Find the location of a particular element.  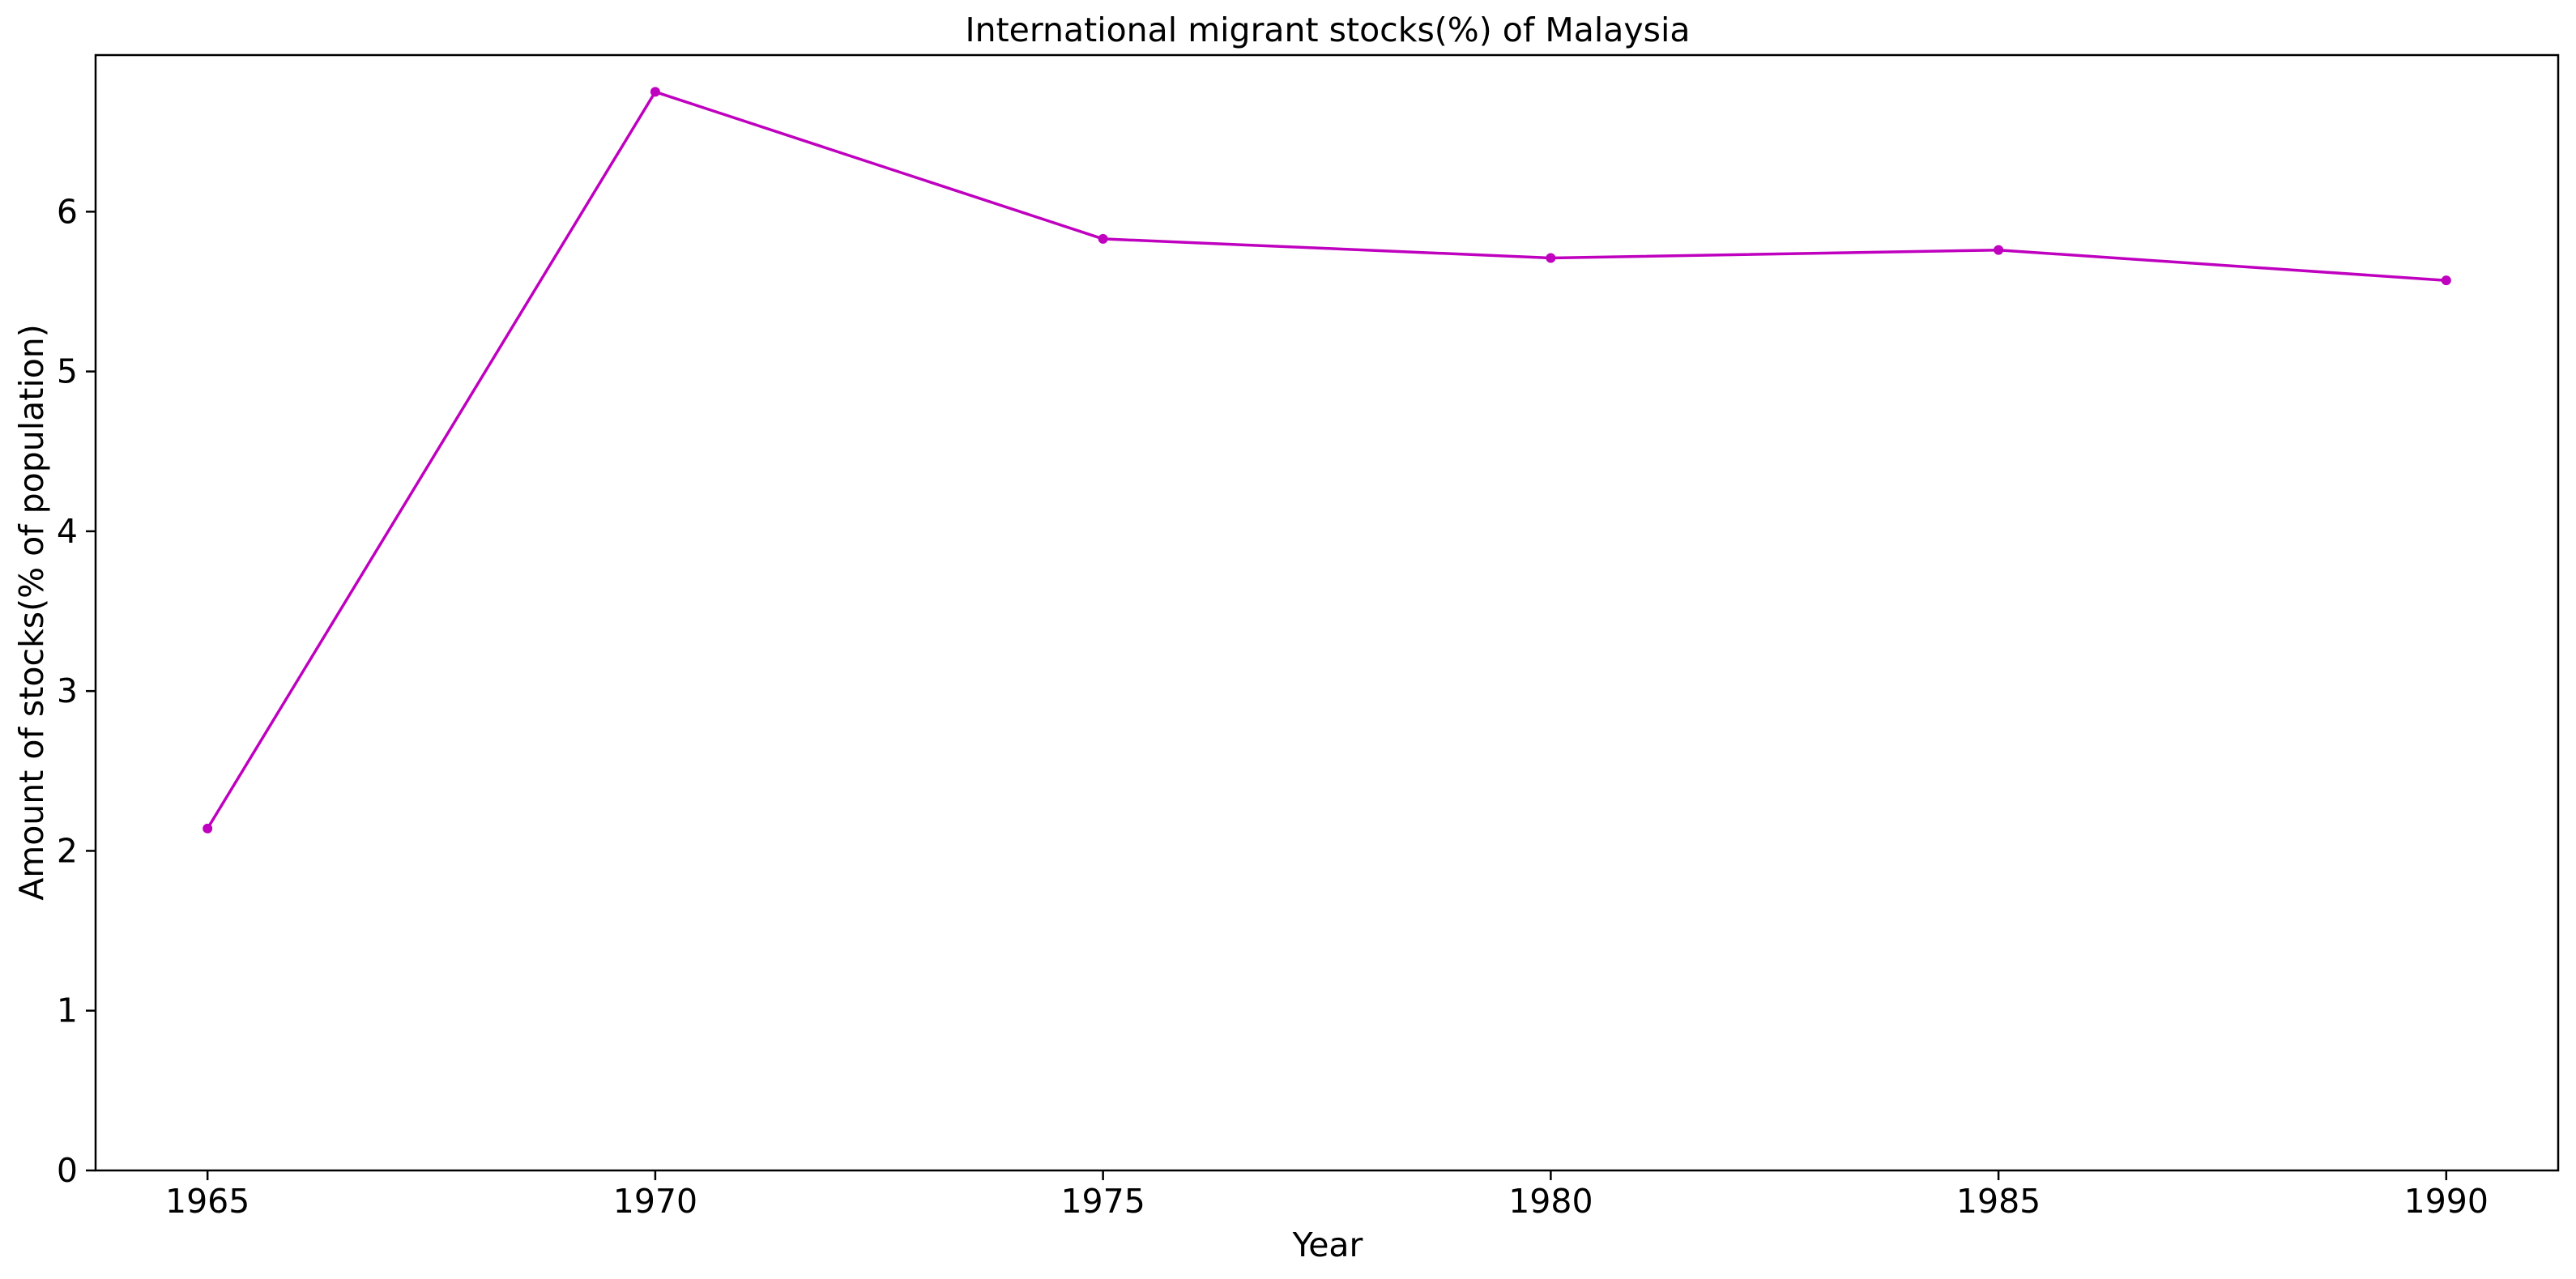

y-tick-label: 0 is located at coordinates (68, 1170).